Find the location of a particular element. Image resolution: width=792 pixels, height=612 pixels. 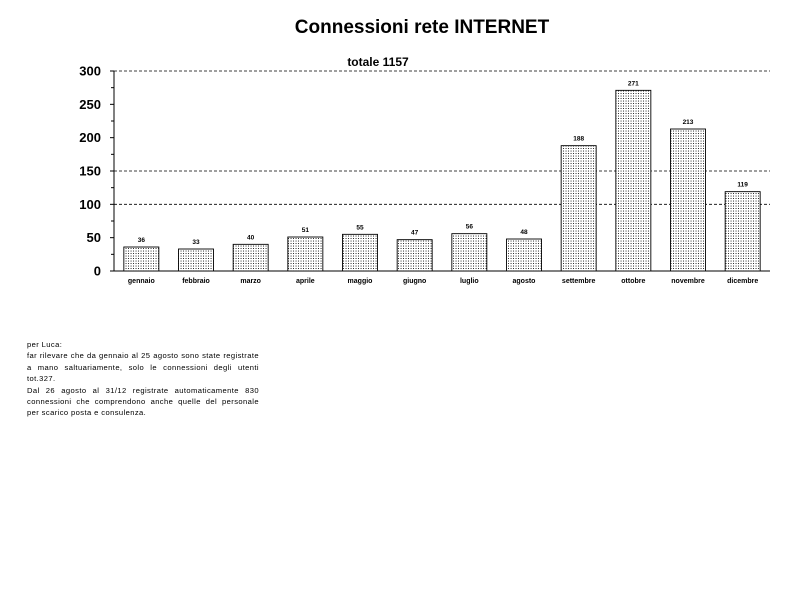

x-tick-label: dicembre is located at coordinates (742, 281).